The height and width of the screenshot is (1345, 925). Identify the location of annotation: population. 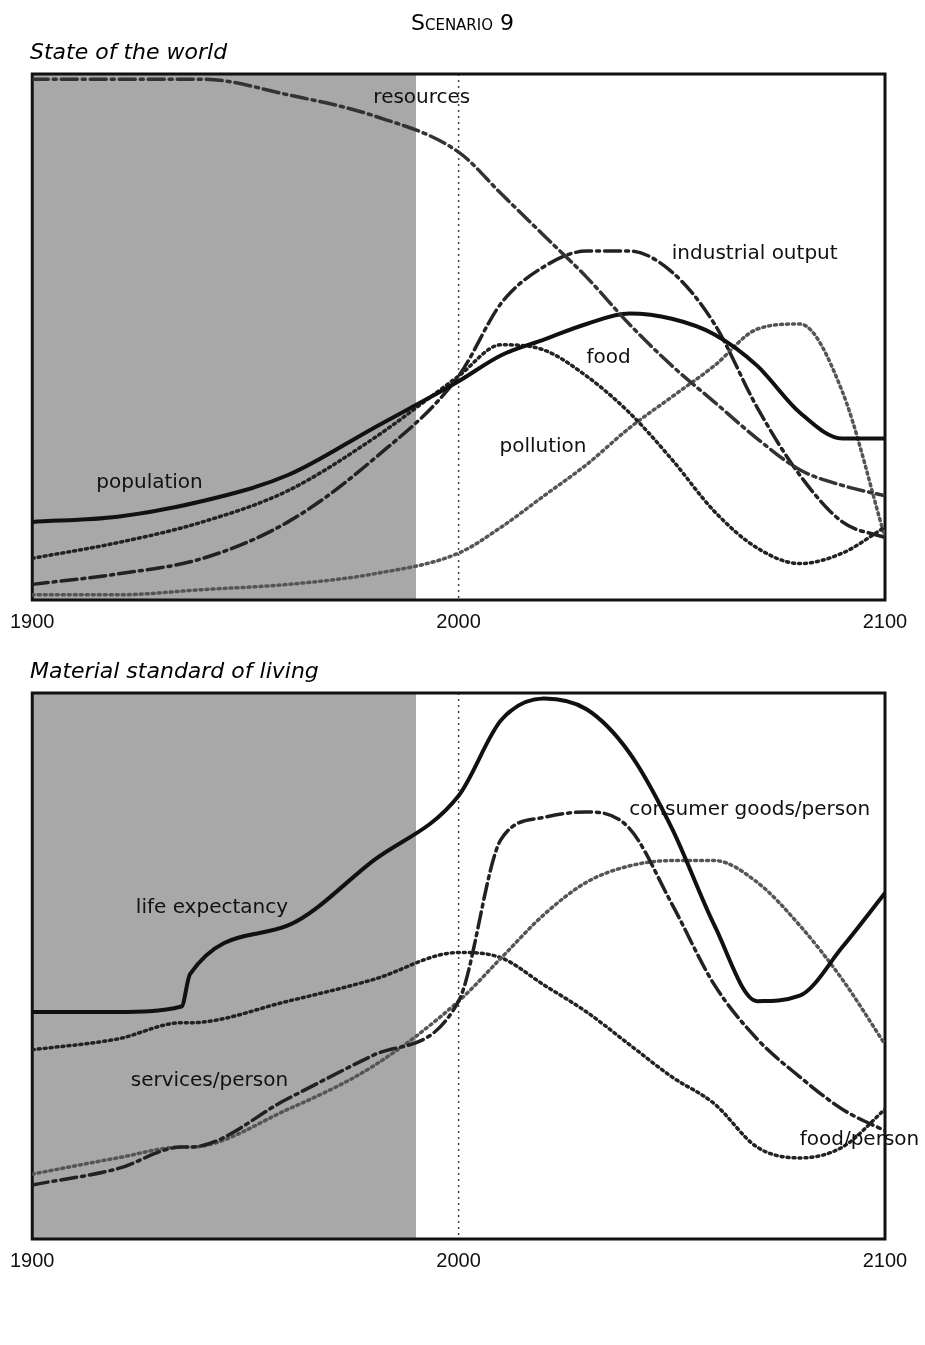
(149, 481).